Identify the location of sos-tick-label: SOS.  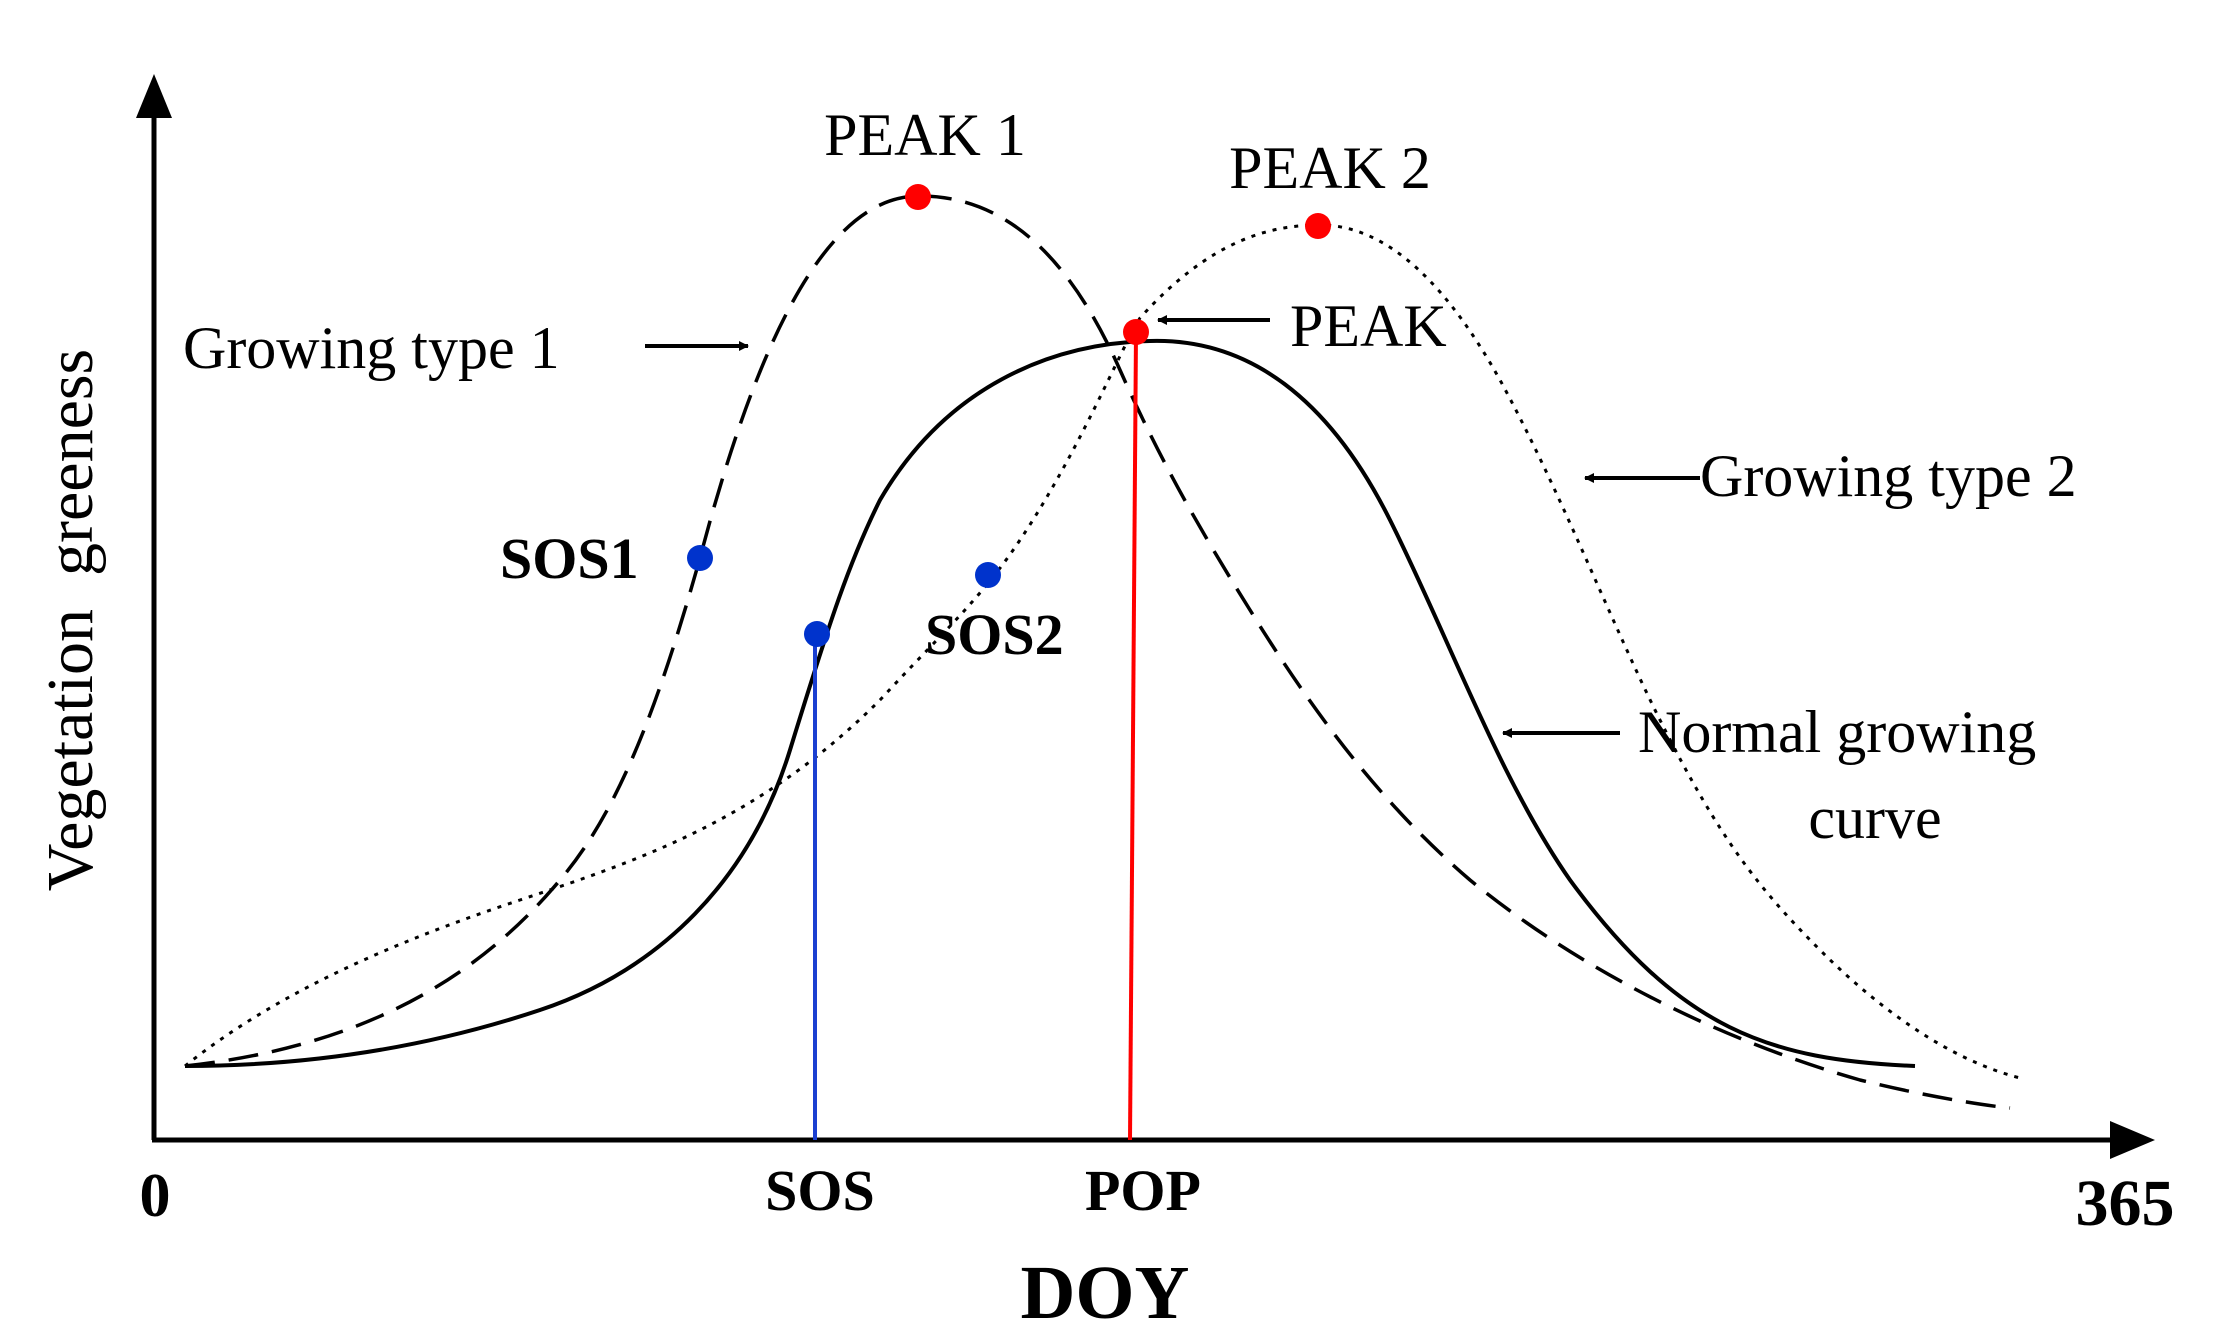
(820, 1190).